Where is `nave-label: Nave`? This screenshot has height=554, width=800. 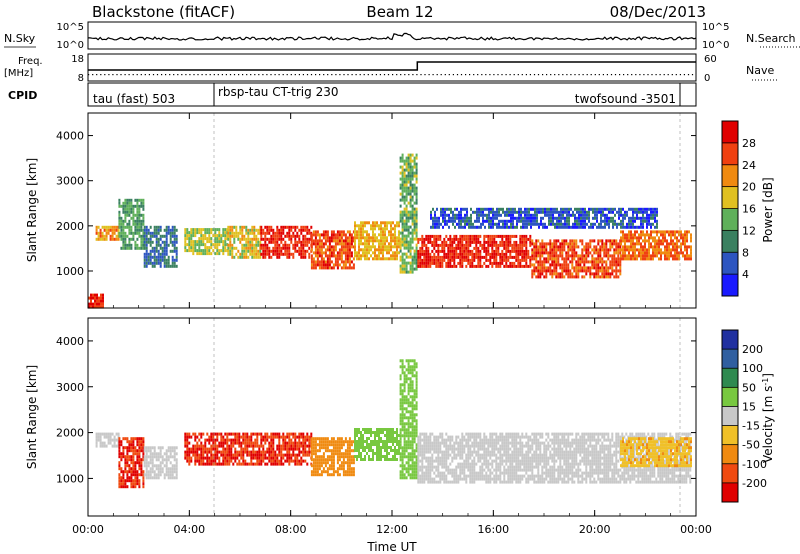 nave-label: Nave is located at coordinates (760, 70).